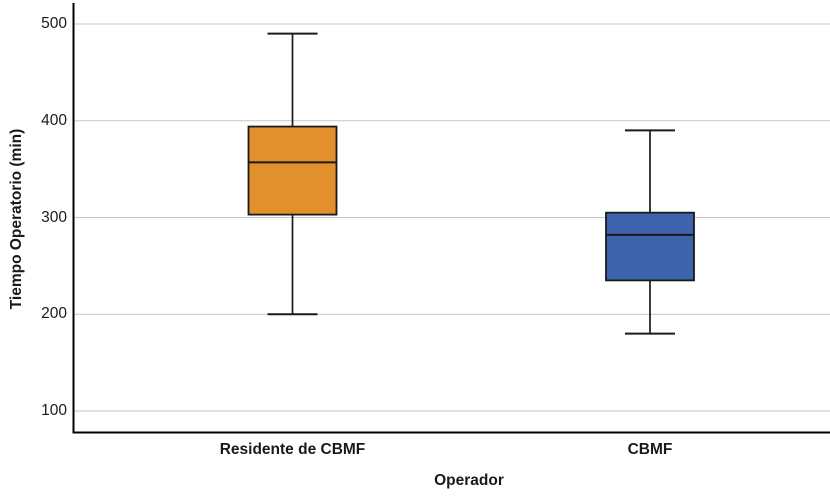  I want to click on x-category-cbmf: CBMF, so click(650, 449).